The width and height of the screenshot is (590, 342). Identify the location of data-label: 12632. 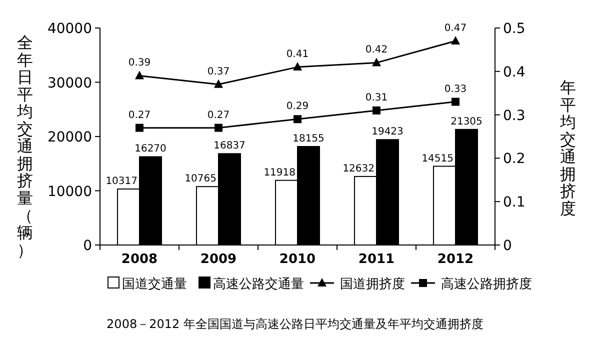
(358, 168).